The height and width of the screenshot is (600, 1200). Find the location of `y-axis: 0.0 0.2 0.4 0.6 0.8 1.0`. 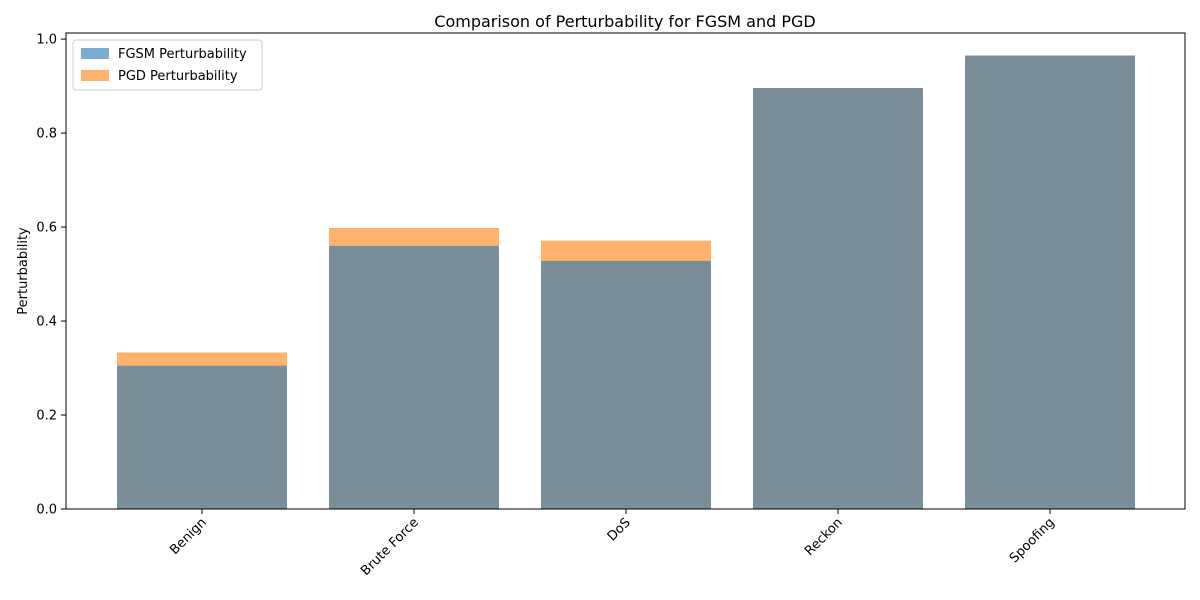

y-axis: 0.0 0.2 0.4 0.6 0.8 1.0 is located at coordinates (51, 275).